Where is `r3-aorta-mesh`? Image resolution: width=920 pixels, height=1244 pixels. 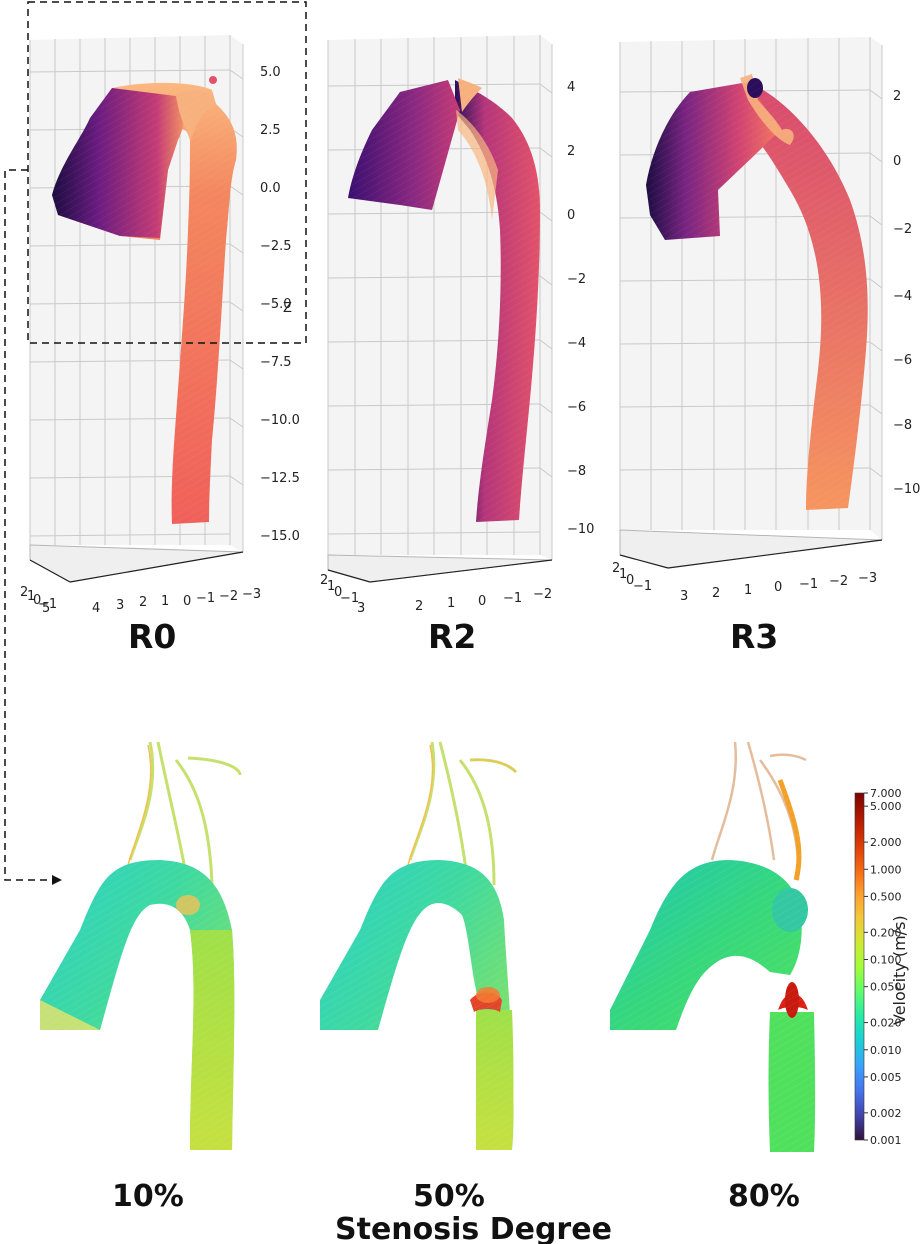 r3-aorta-mesh is located at coordinates (757, 294).